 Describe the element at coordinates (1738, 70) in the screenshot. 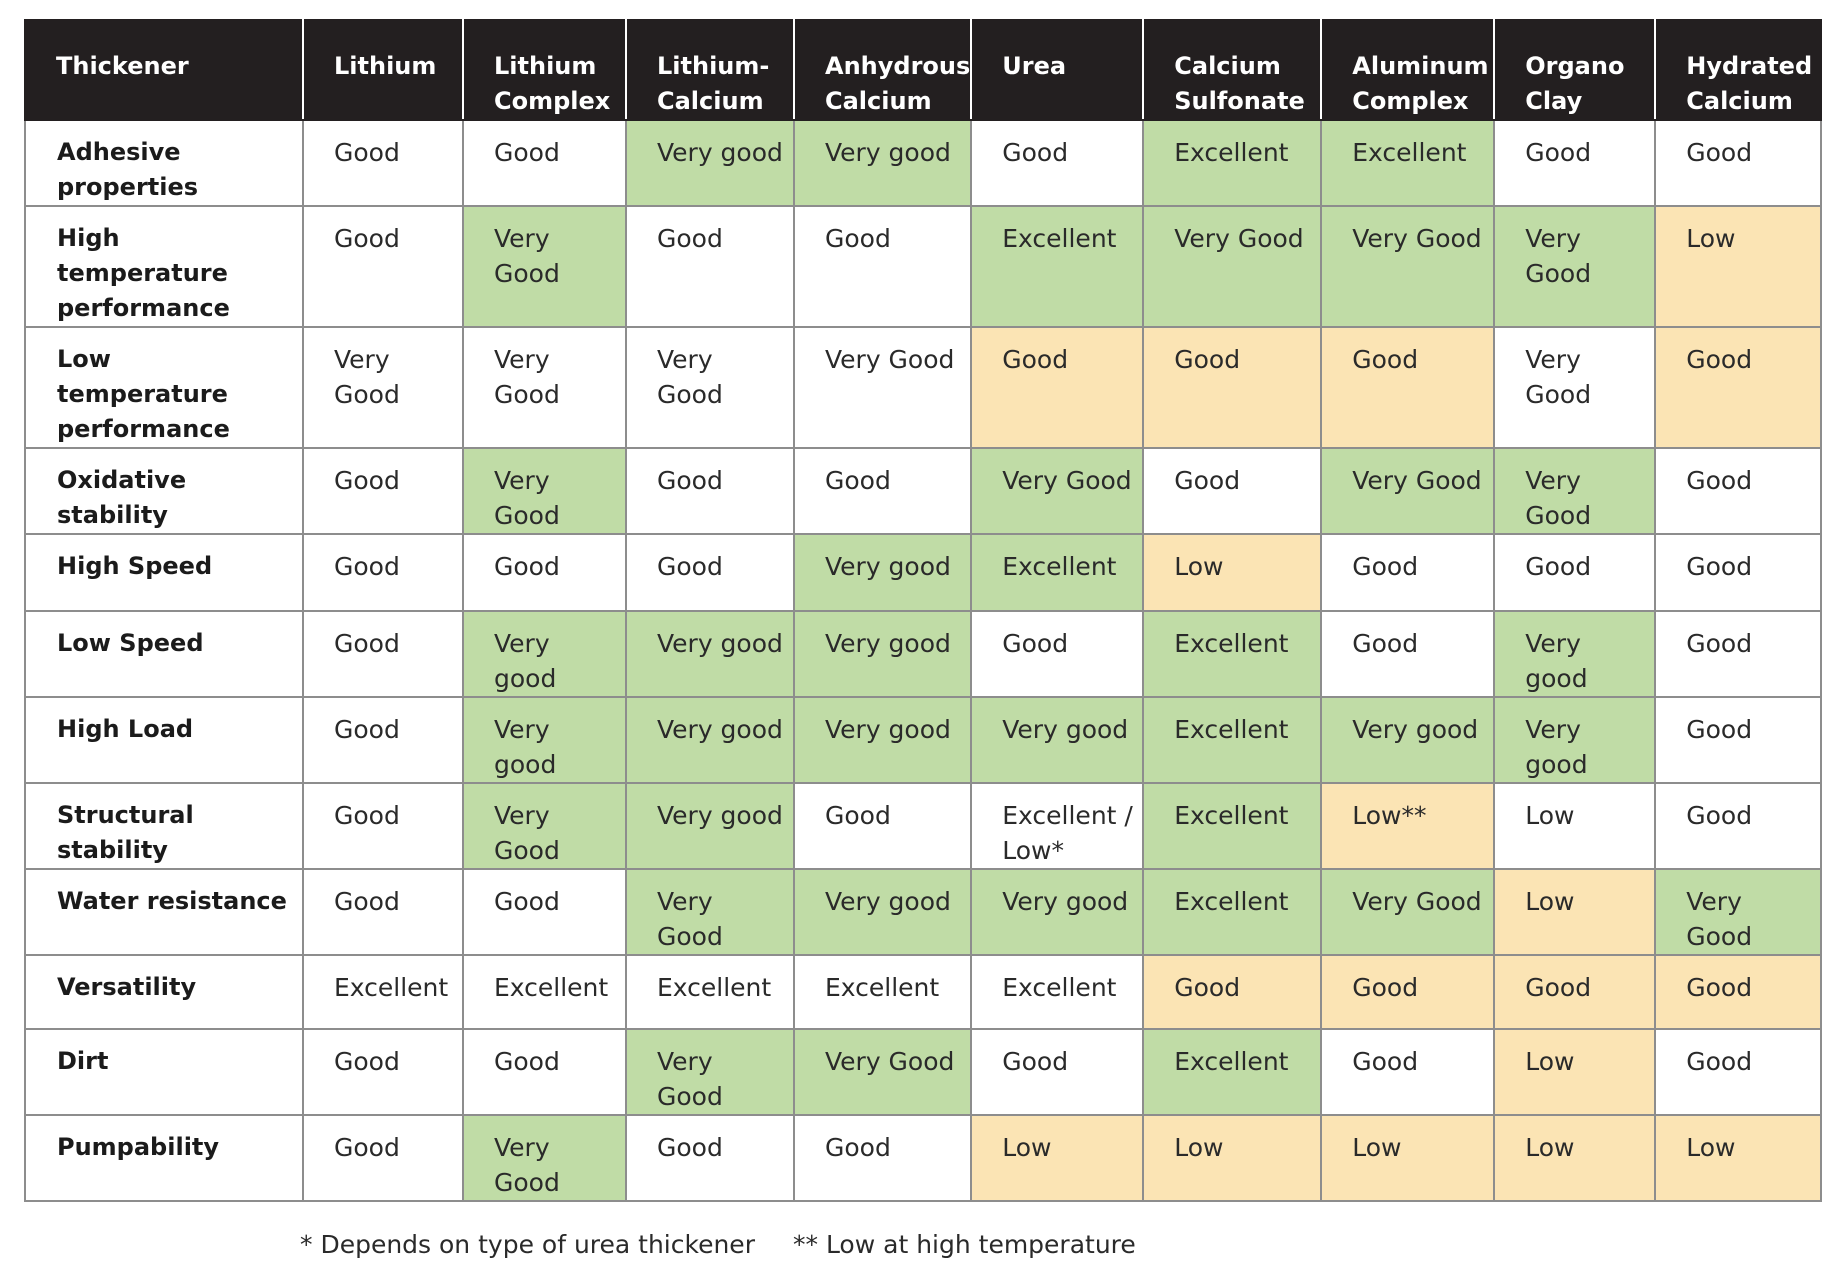

I see `column-header: Hydrated Calcium` at that location.